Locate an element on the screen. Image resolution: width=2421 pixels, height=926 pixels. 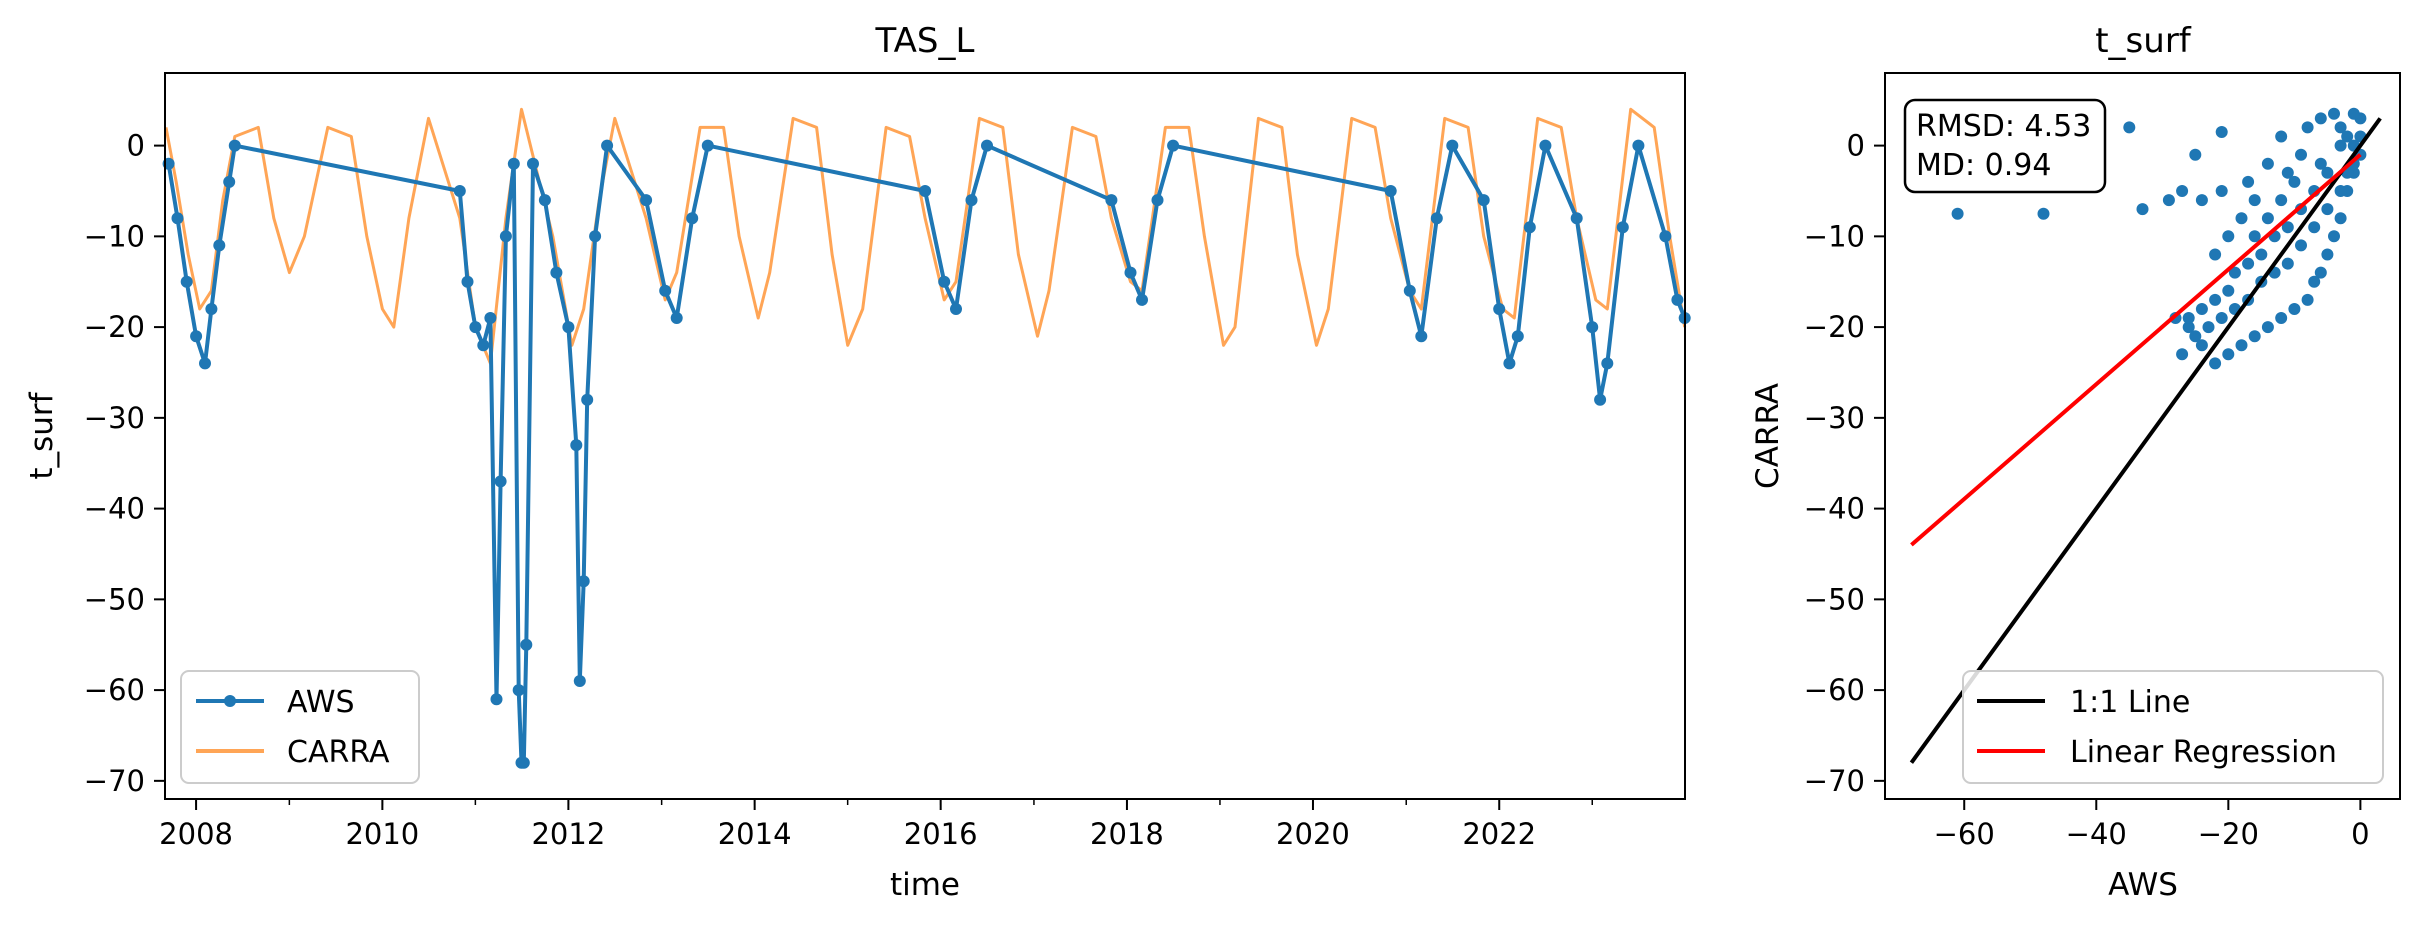
scatter-x-tick-label: −40 is located at coordinates (2096, 834).